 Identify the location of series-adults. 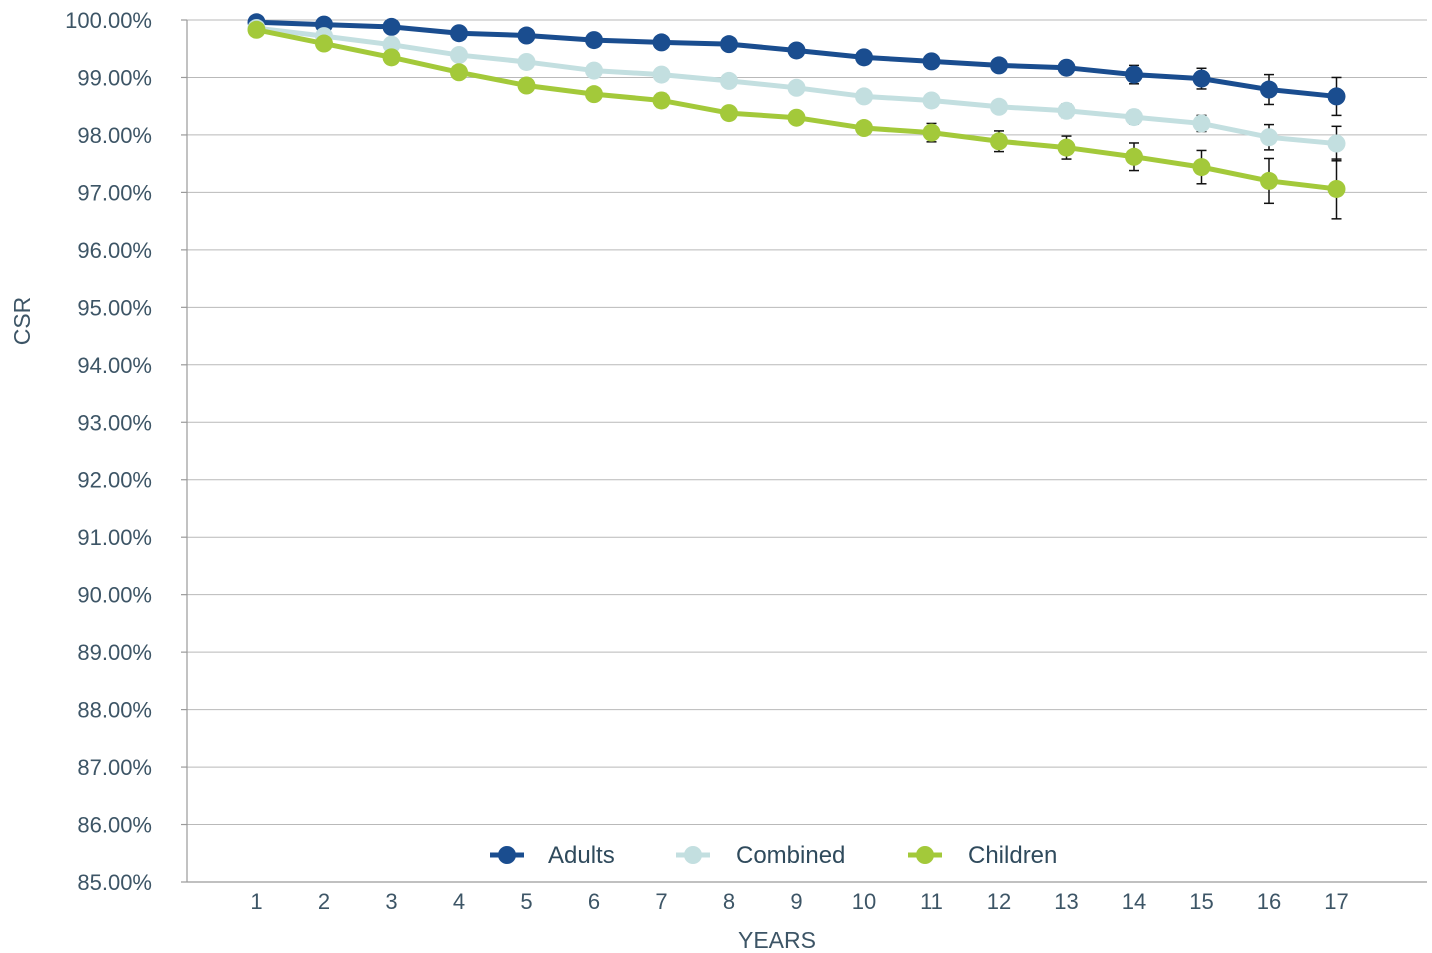
(796, 59).